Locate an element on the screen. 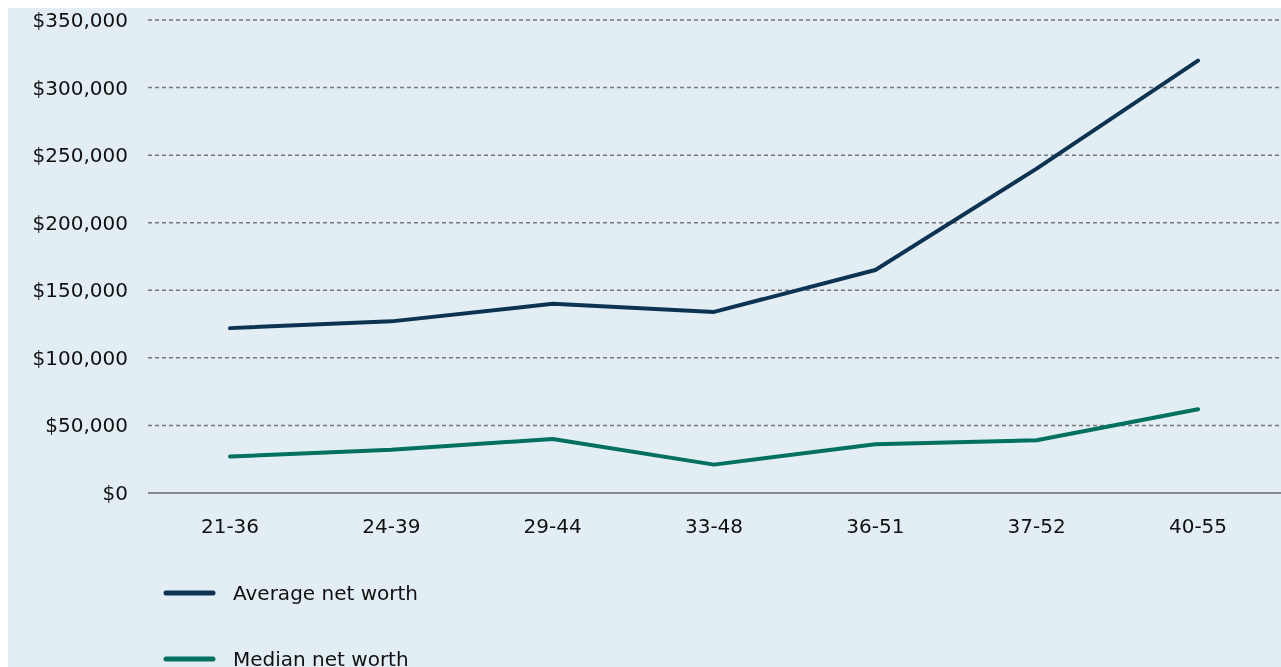 The height and width of the screenshot is (667, 1281). x-tick-label: 33-48 is located at coordinates (714, 526).